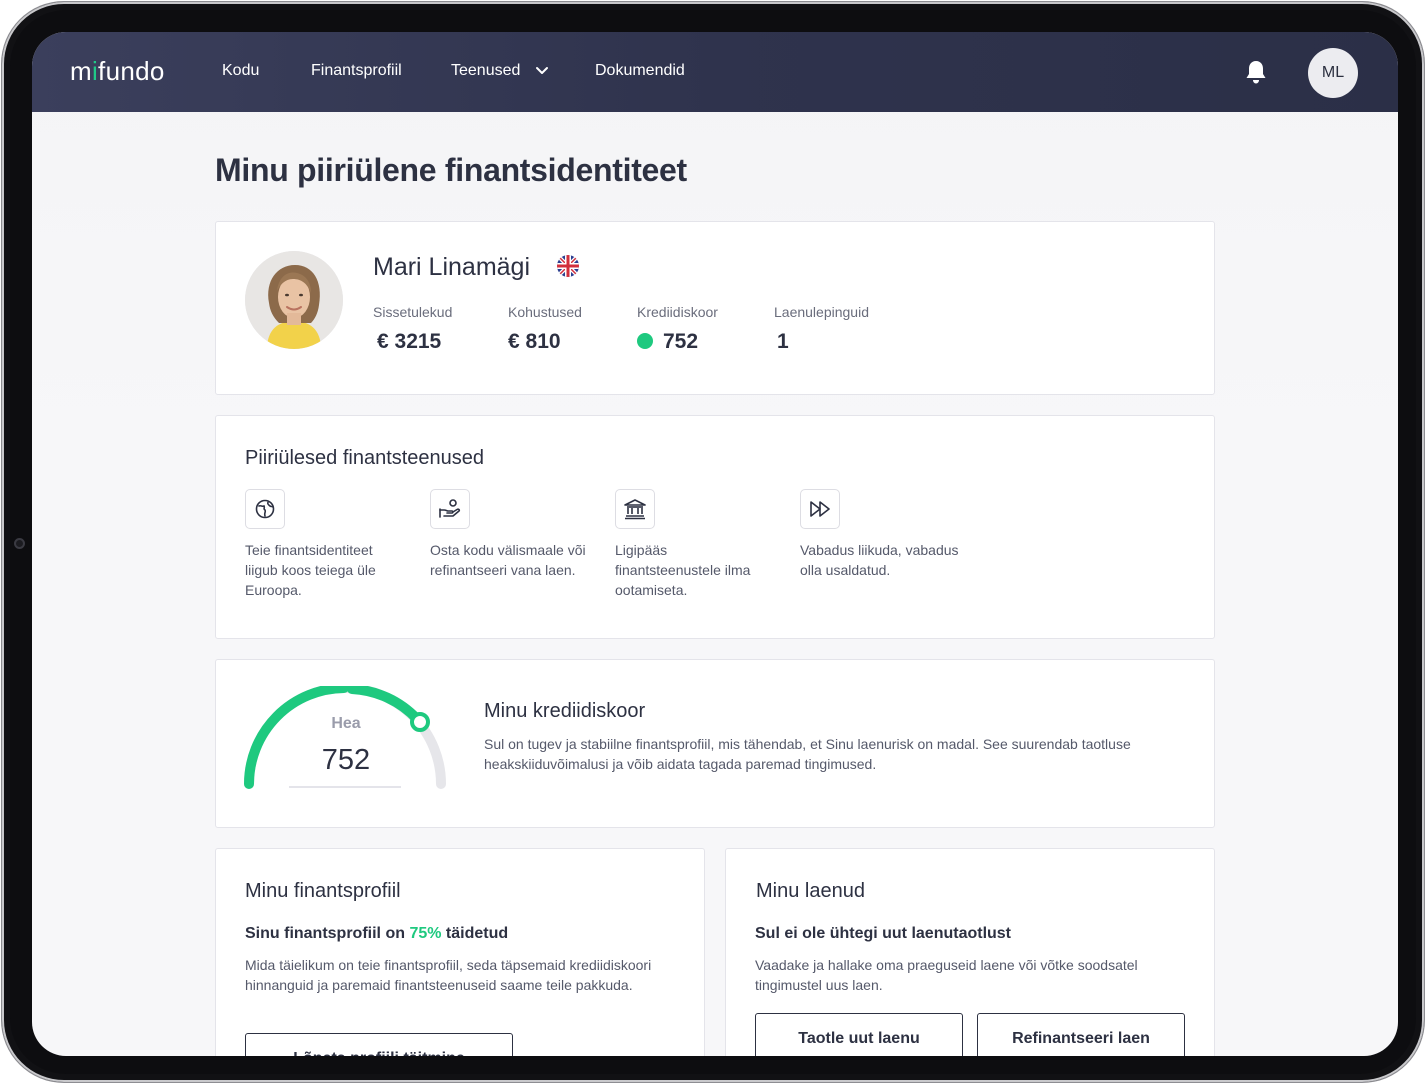 The image size is (1426, 1084). Describe the element at coordinates (265, 509) in the screenshot. I see `globe-icon` at that location.